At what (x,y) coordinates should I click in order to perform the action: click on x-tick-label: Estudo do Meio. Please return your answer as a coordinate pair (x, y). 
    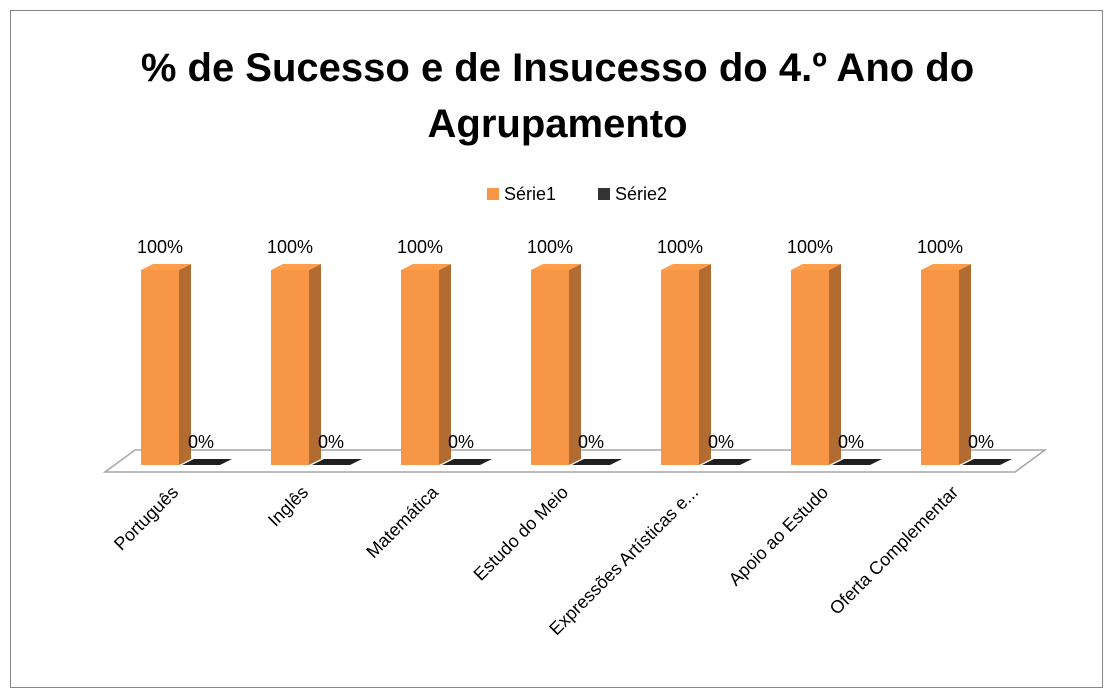
    Looking at the image, I should click on (521, 533).